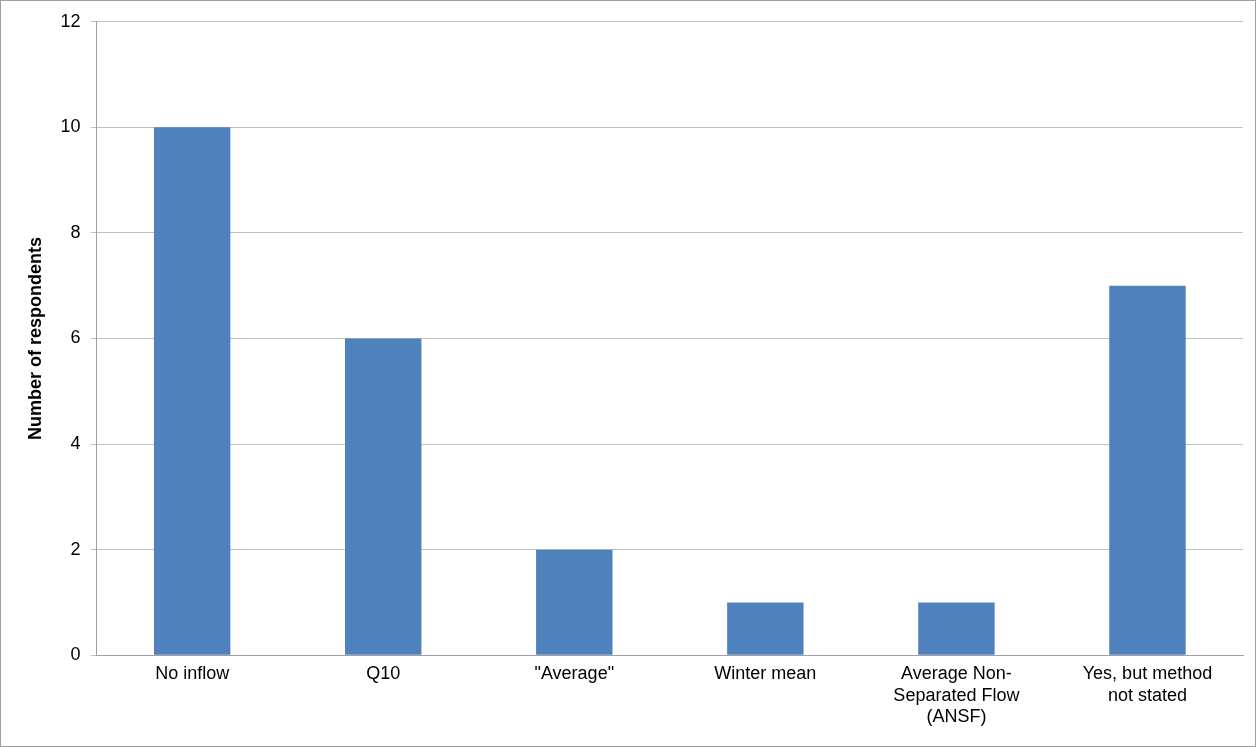 The image size is (1256, 747). Describe the element at coordinates (193, 672) in the screenshot. I see `x-tick-label: No inflow` at that location.